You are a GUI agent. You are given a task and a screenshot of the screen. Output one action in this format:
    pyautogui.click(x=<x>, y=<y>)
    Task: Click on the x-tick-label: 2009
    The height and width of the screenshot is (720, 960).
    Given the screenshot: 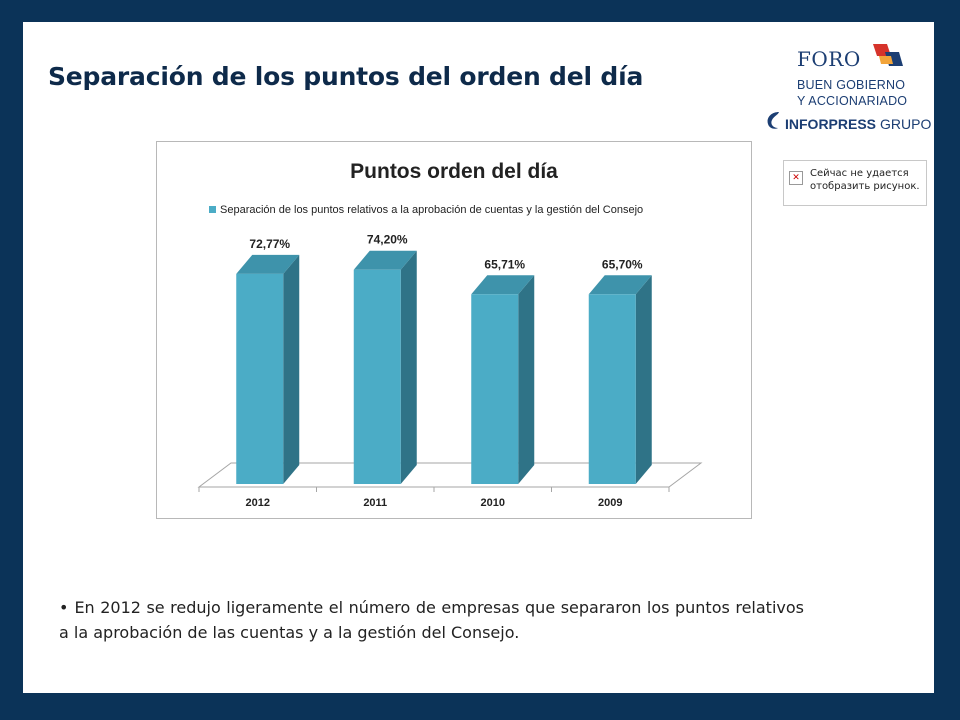 What is the action you would take?
    pyautogui.click(x=610, y=503)
    